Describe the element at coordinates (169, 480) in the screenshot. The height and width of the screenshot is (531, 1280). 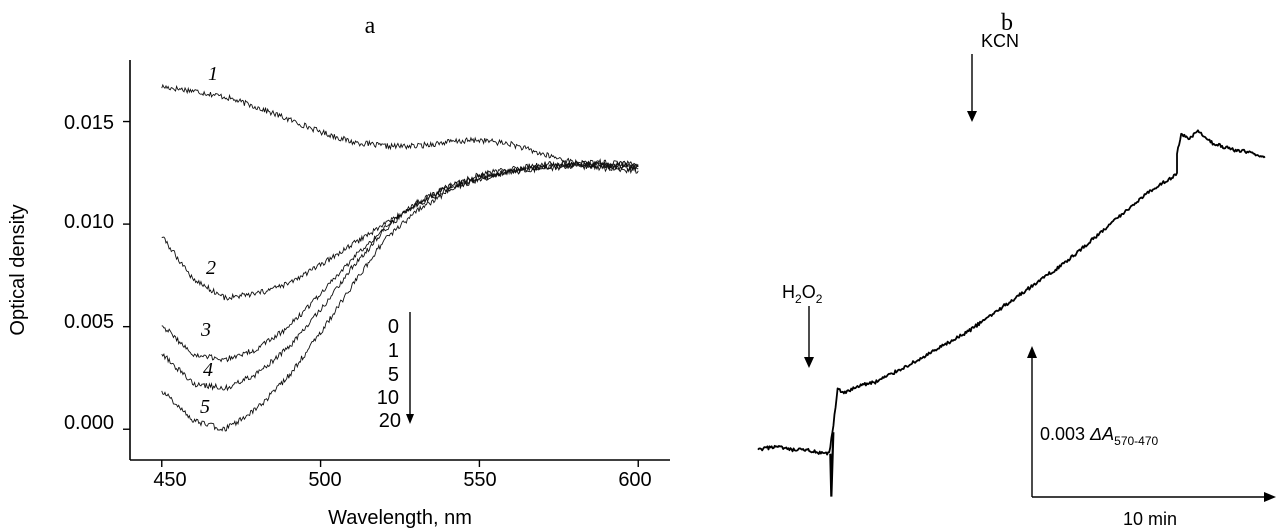
I see `x-tick-label: 450` at that location.